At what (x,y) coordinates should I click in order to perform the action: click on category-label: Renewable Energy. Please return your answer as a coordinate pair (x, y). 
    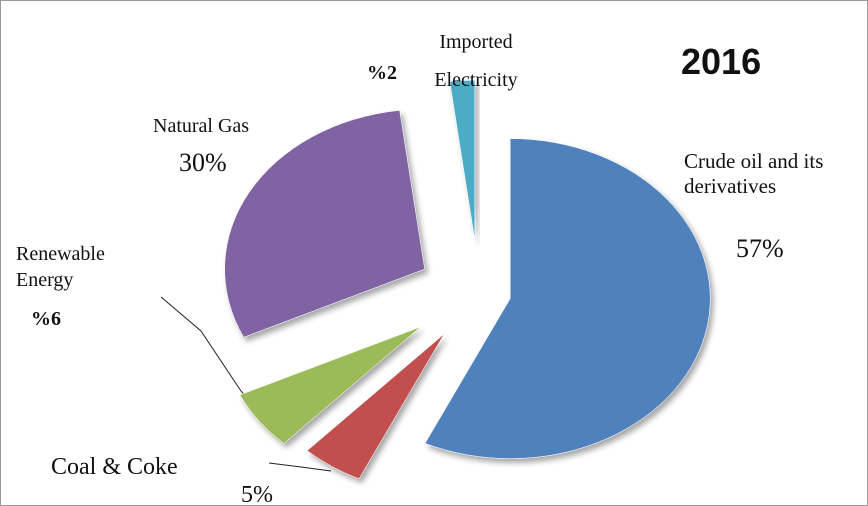
    Looking at the image, I should click on (60, 267).